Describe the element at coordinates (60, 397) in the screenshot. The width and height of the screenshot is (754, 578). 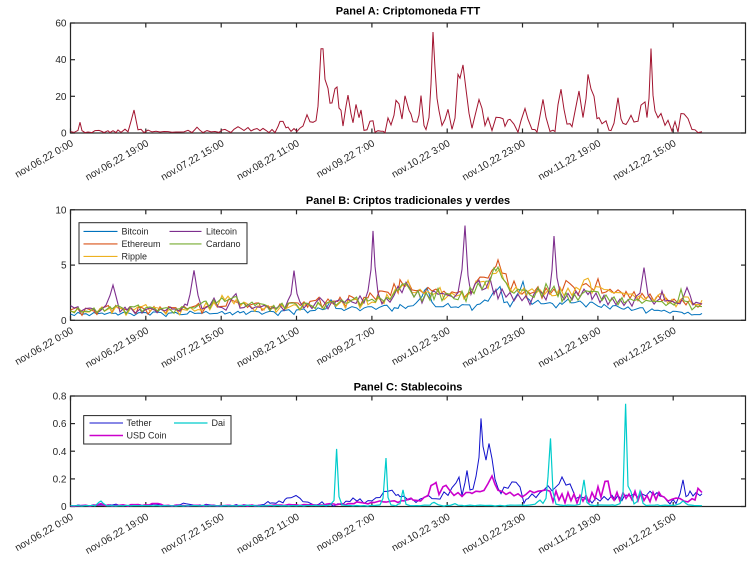
I see `svg-text: 0.8` at that location.